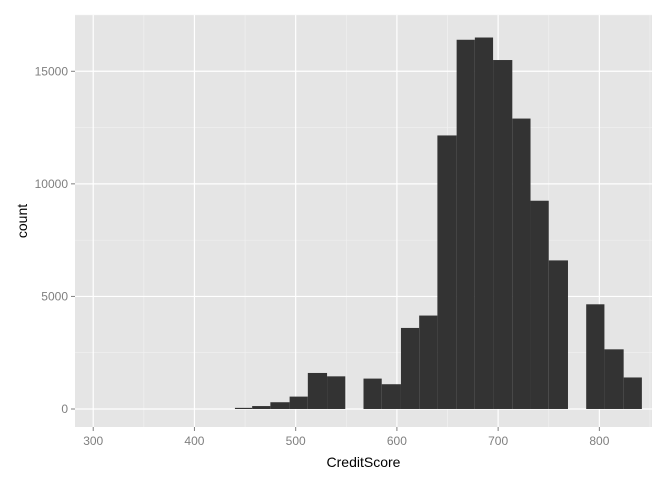 The width and height of the screenshot is (672, 480). Describe the element at coordinates (364, 462) in the screenshot. I see `x-axis-title: CreditScore` at that location.